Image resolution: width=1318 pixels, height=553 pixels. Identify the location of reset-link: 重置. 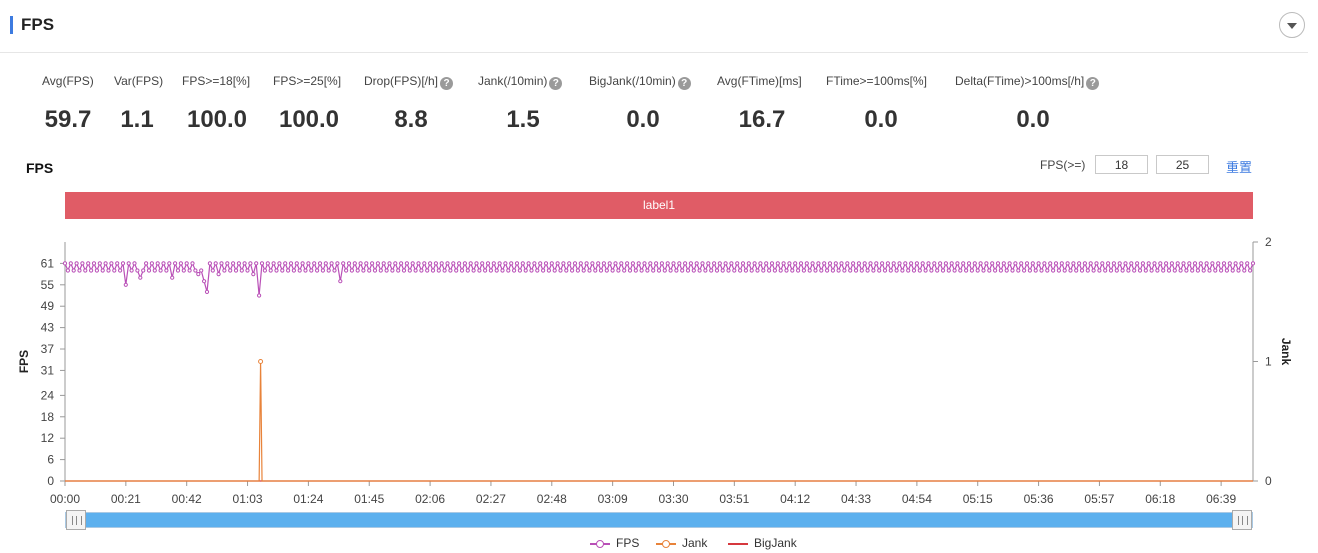
(1239, 167).